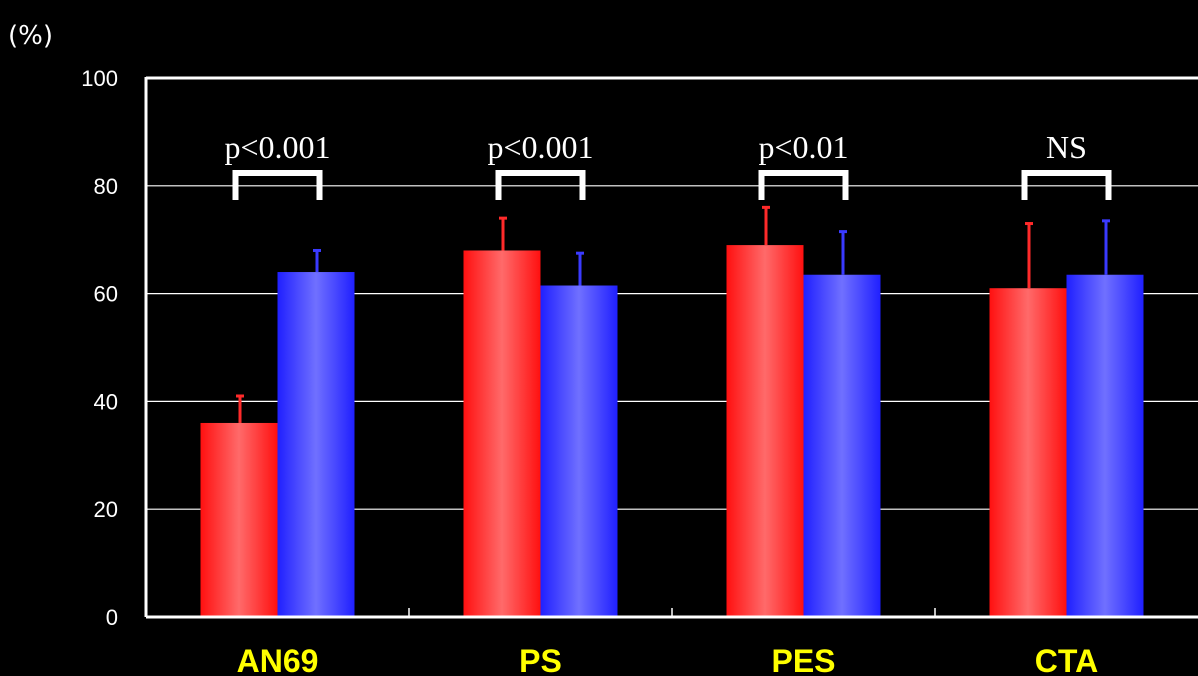 Image resolution: width=1198 pixels, height=676 pixels. I want to click on category-label-ps: PS, so click(540, 659).